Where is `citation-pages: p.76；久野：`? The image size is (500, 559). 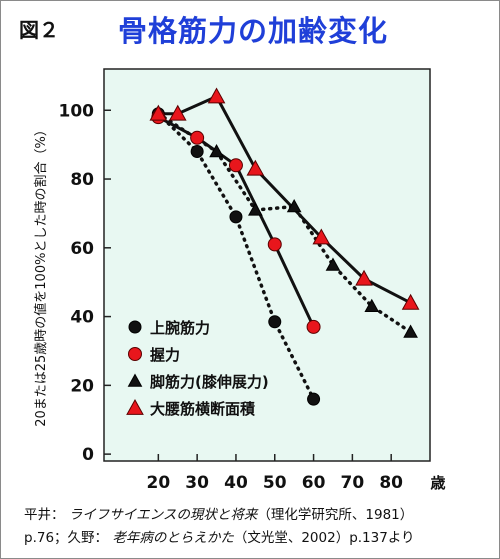 citation-pages: p.76；久野： is located at coordinates (66, 538).